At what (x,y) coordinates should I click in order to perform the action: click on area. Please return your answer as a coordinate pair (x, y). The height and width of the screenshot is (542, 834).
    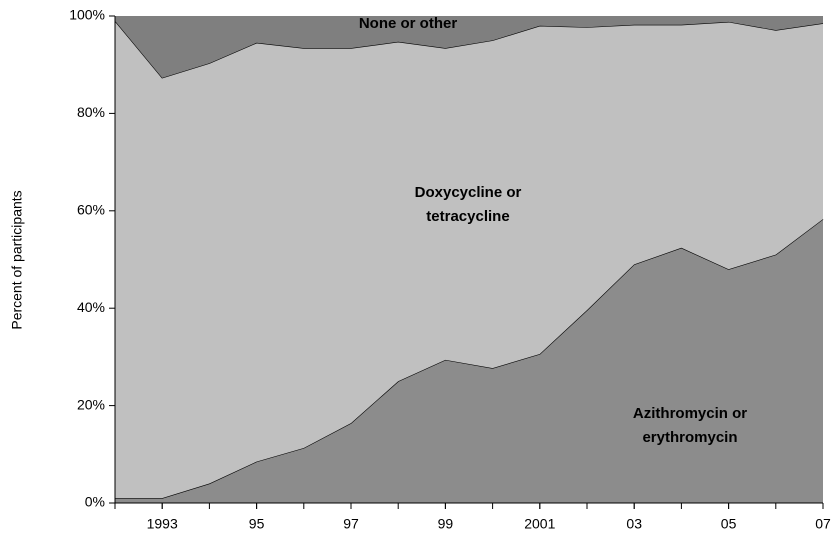
    Looking at the image, I should click on (469, 47).